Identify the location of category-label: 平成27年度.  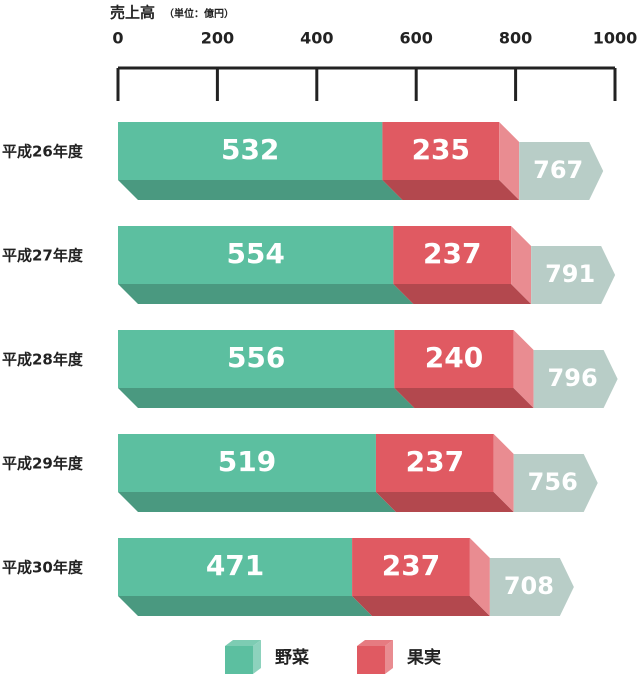
(43, 256).